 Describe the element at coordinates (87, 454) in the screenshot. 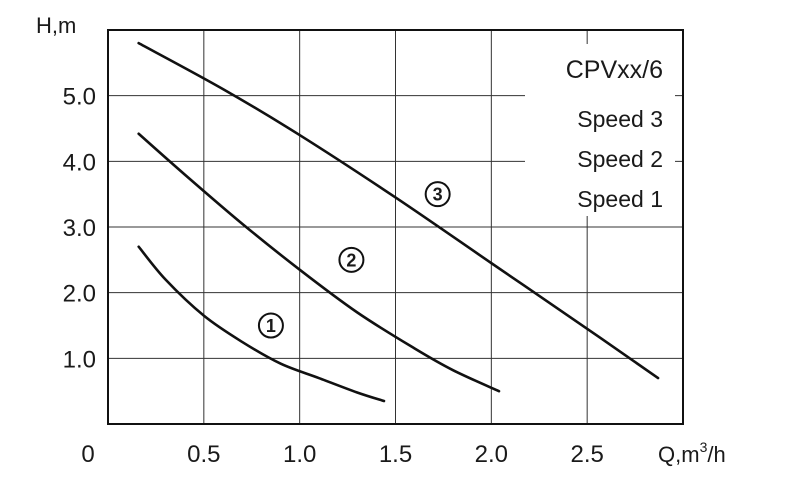

I see `x-tick-label: 0` at that location.